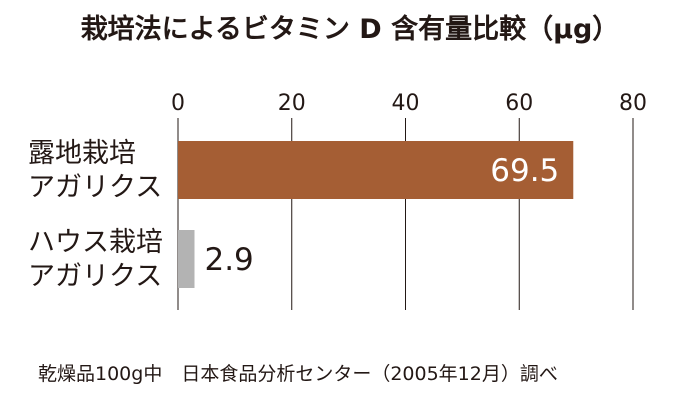  I want to click on x-axis-tick-labels: 0 20 40 60 80, so click(409, 103).